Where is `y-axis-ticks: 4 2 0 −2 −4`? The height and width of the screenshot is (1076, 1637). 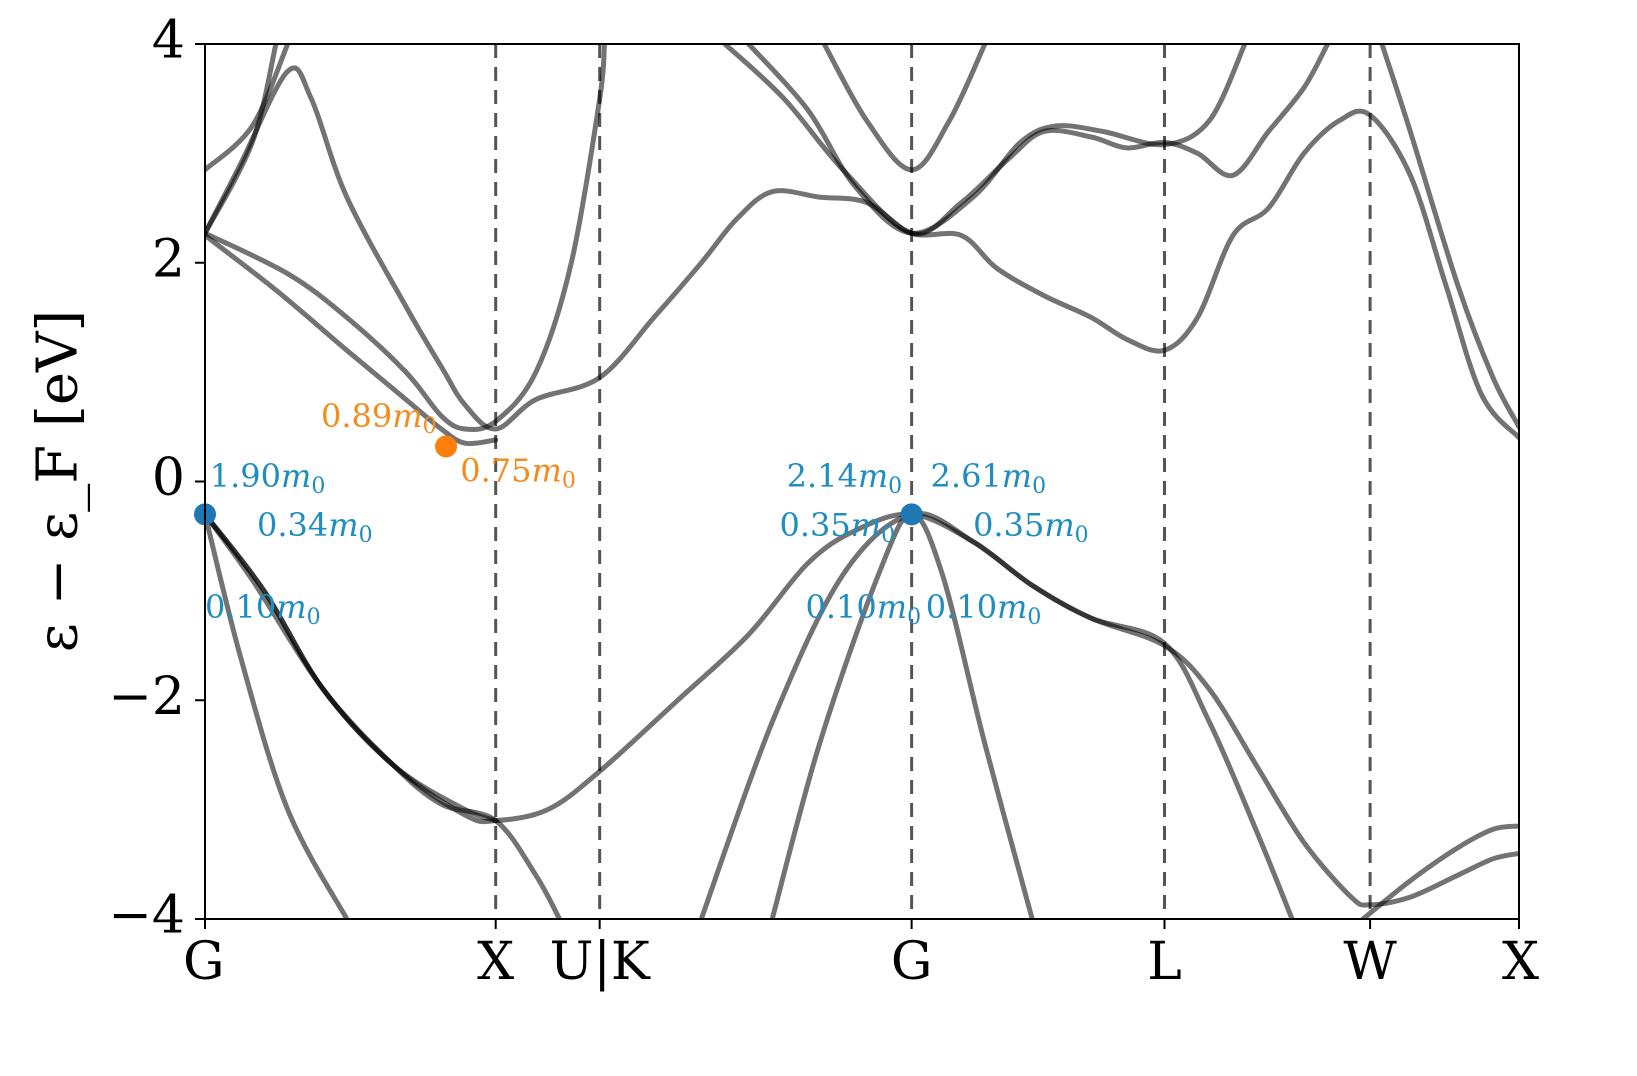
y-axis-ticks: 4 2 0 −2 −4 is located at coordinates (156, 478).